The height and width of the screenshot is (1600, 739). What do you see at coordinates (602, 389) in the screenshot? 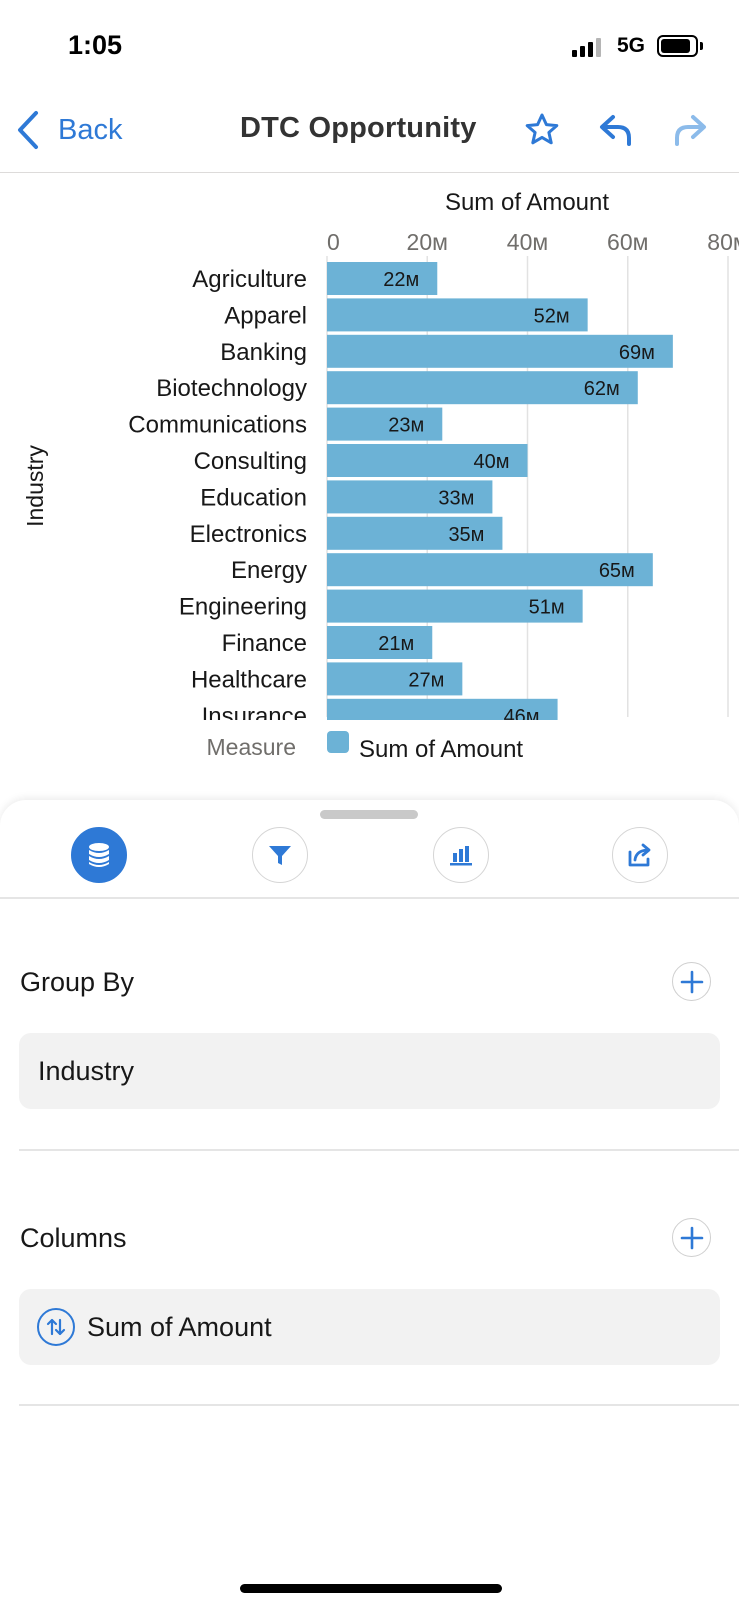
I see `data-label: 62м` at bounding box center [602, 389].